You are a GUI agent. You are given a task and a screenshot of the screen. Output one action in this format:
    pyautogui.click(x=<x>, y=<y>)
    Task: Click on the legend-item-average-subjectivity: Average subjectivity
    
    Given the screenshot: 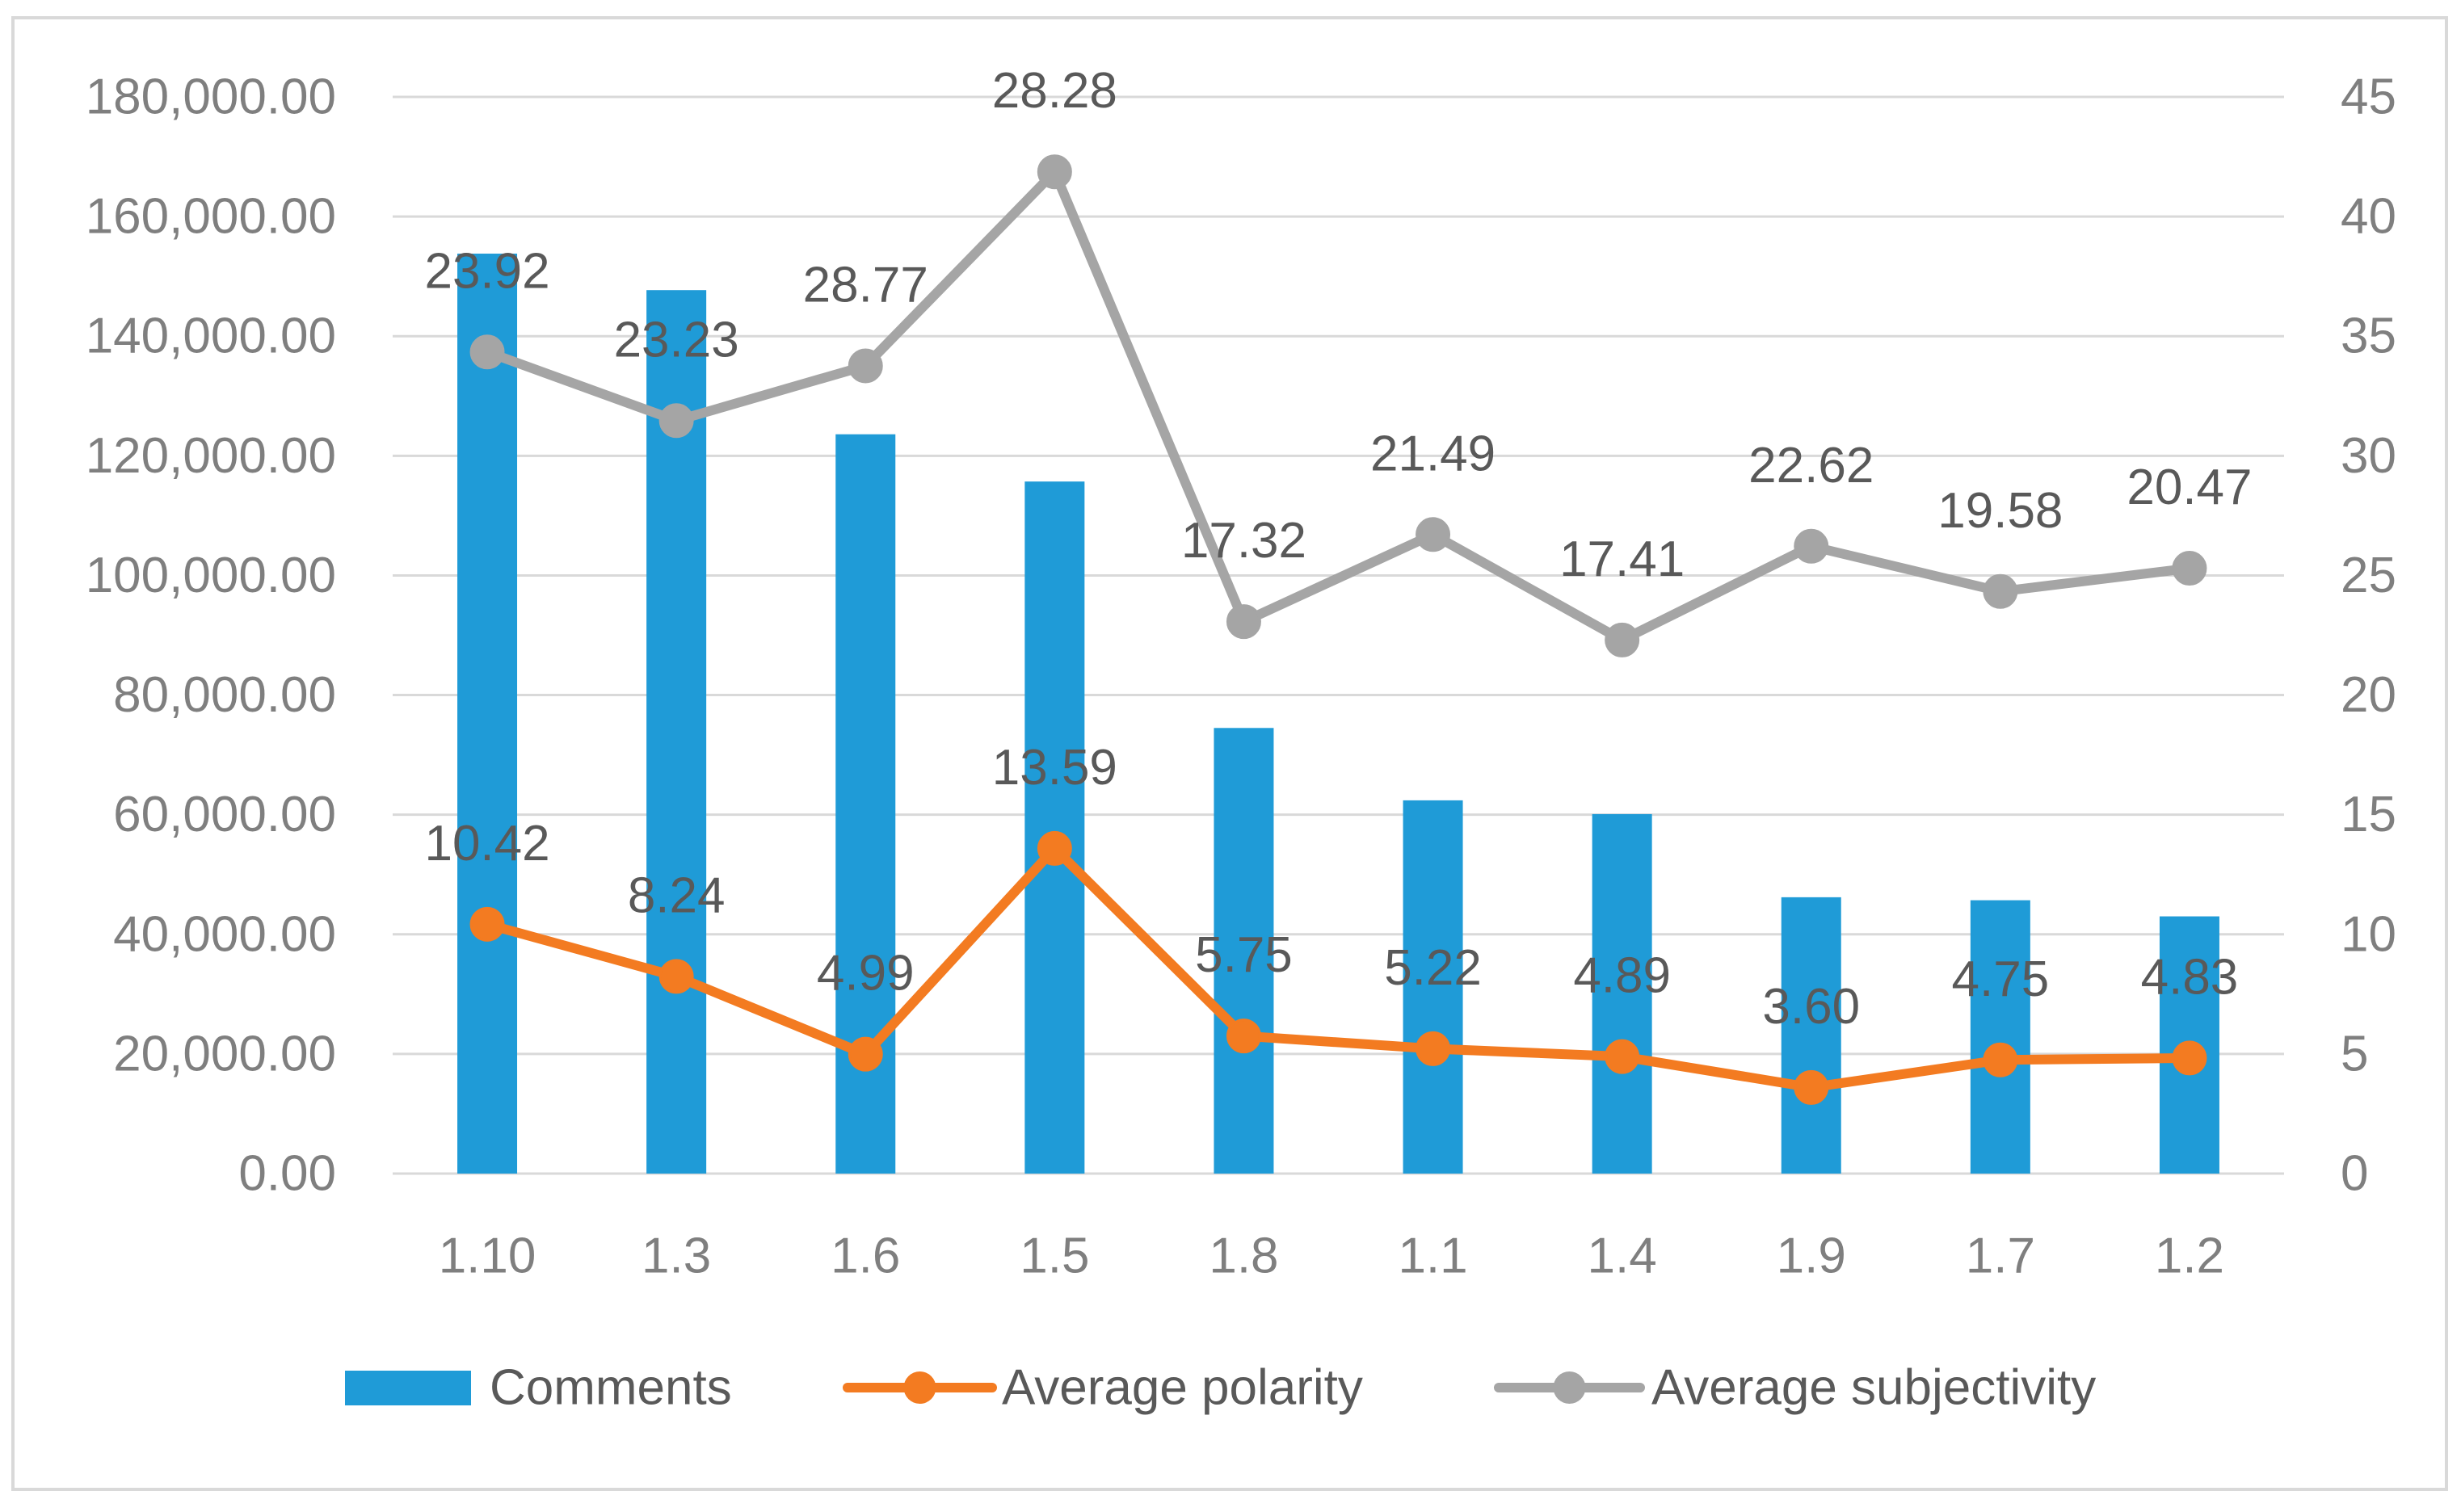 What is the action you would take?
    pyautogui.click(x=1795, y=1388)
    